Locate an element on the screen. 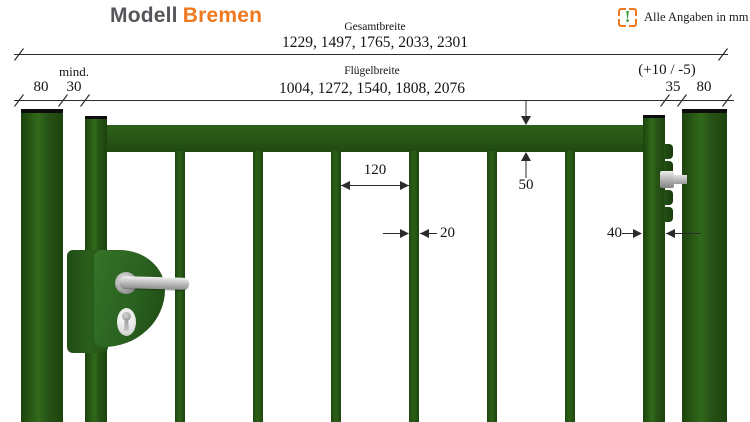  fluegelbreite-values: 1004, 1272, 1540, 1808, 2076 is located at coordinates (372, 88).